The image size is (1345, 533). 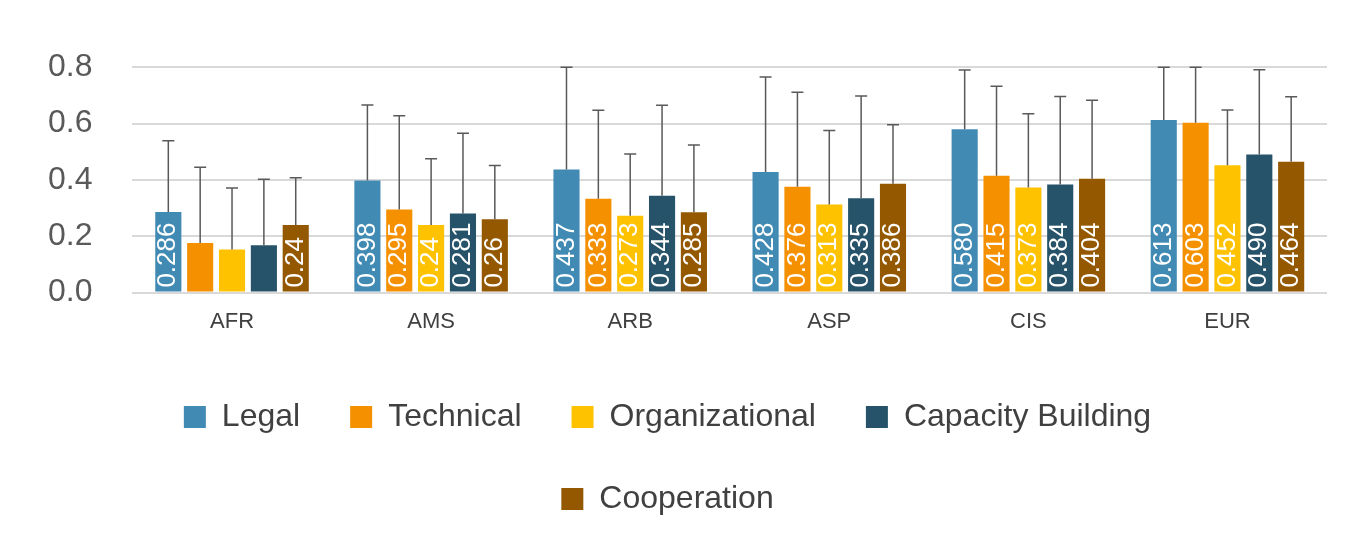 What do you see at coordinates (564, 255) in the screenshot?
I see `data-label: 0.437` at bounding box center [564, 255].